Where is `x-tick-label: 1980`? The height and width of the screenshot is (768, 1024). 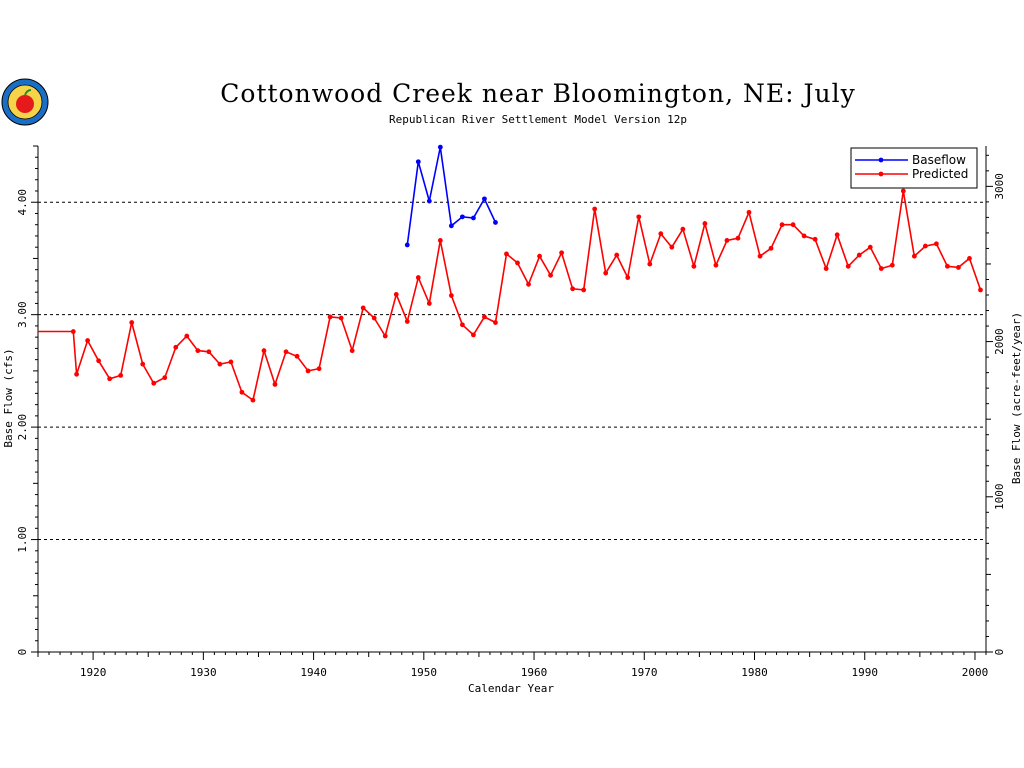
x-tick-label: 1980 is located at coordinates (754, 672).